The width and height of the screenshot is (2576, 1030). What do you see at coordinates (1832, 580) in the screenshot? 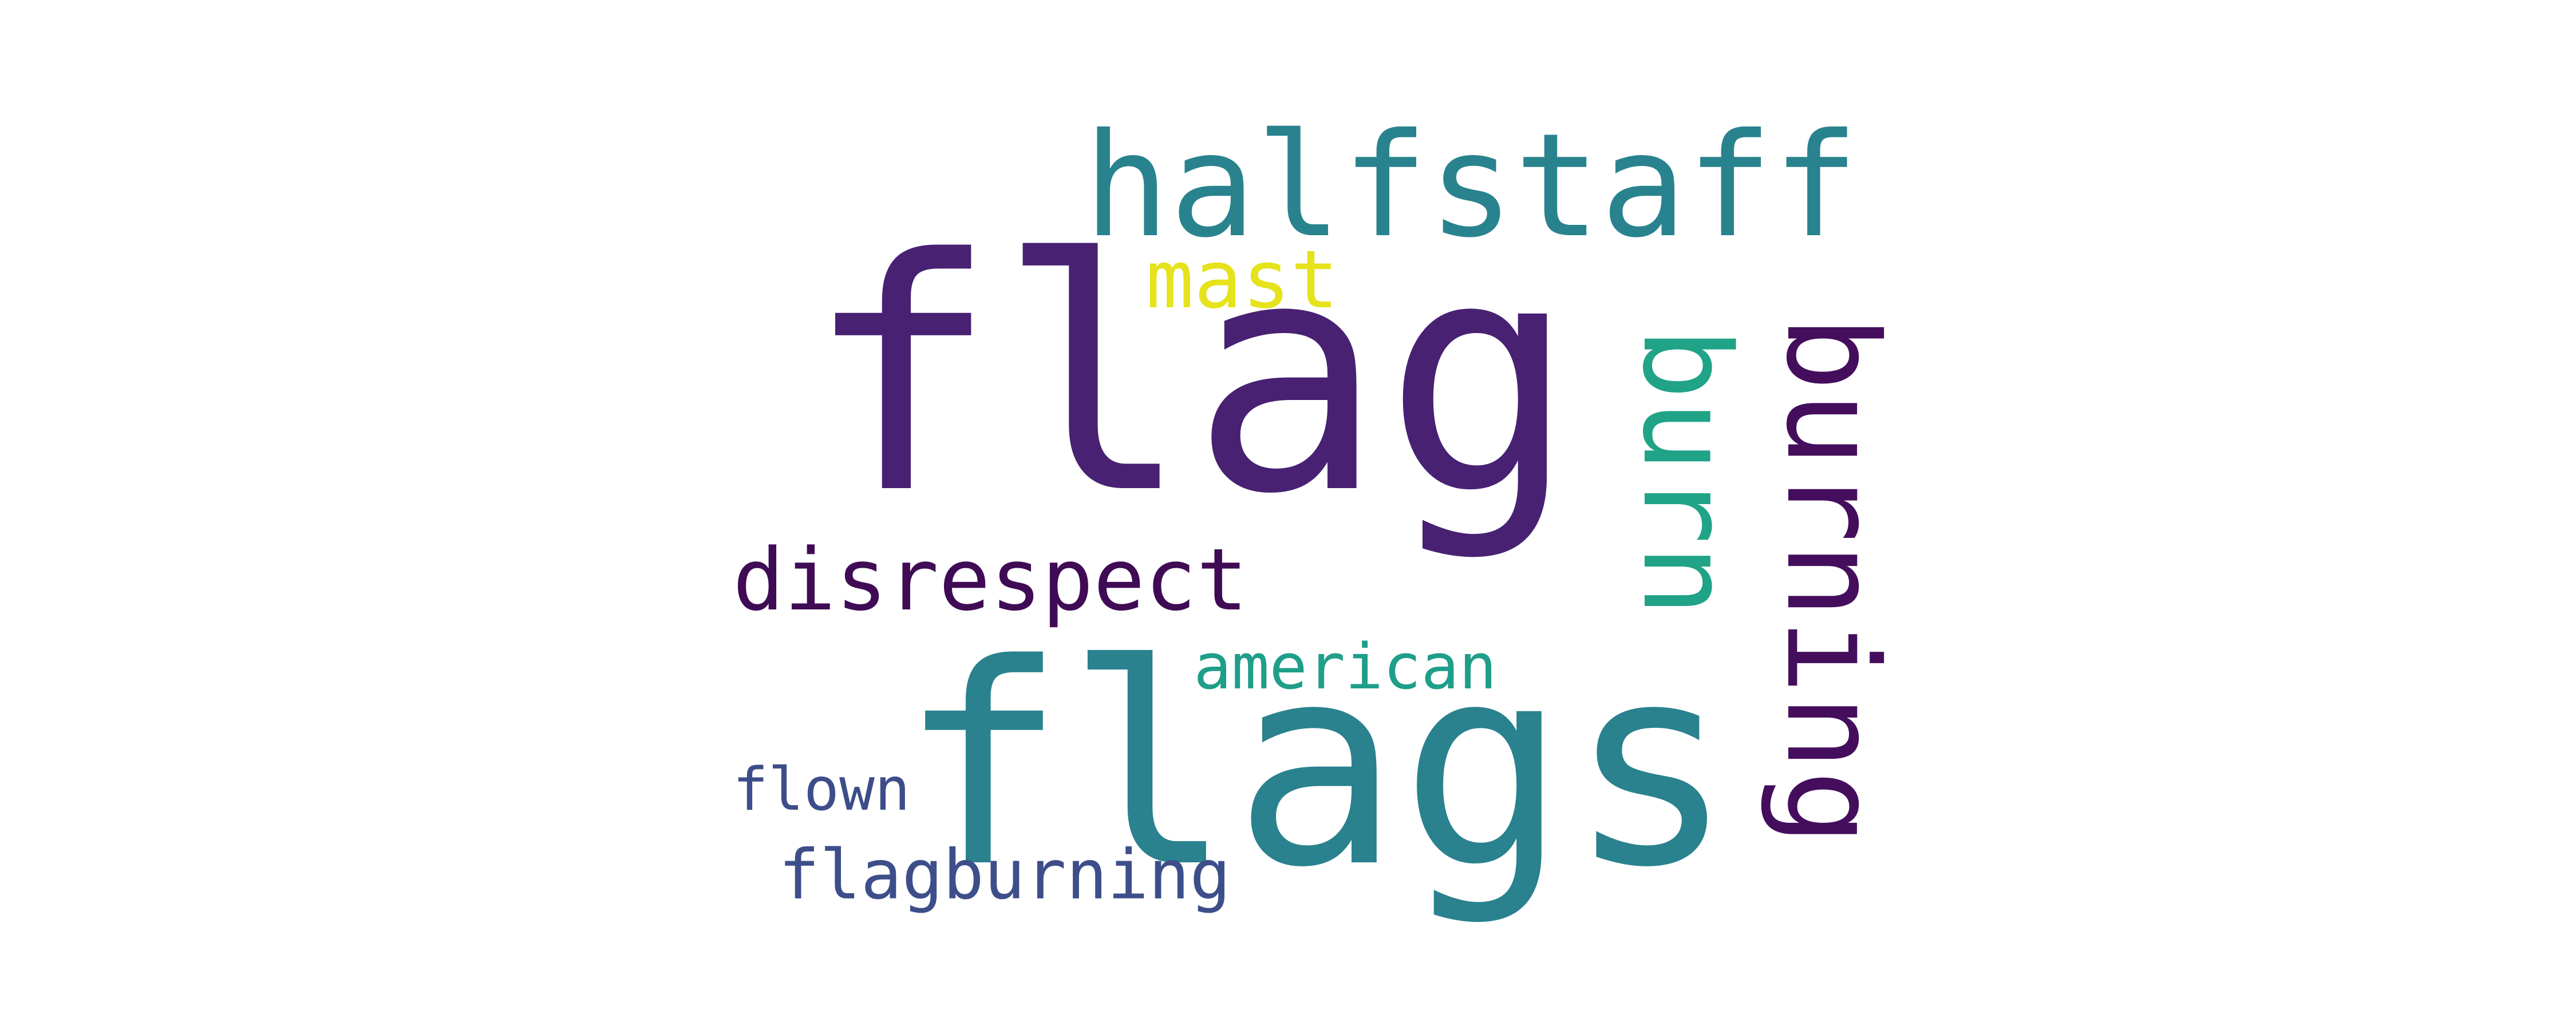
I see `word-burning: burning` at bounding box center [1832, 580].